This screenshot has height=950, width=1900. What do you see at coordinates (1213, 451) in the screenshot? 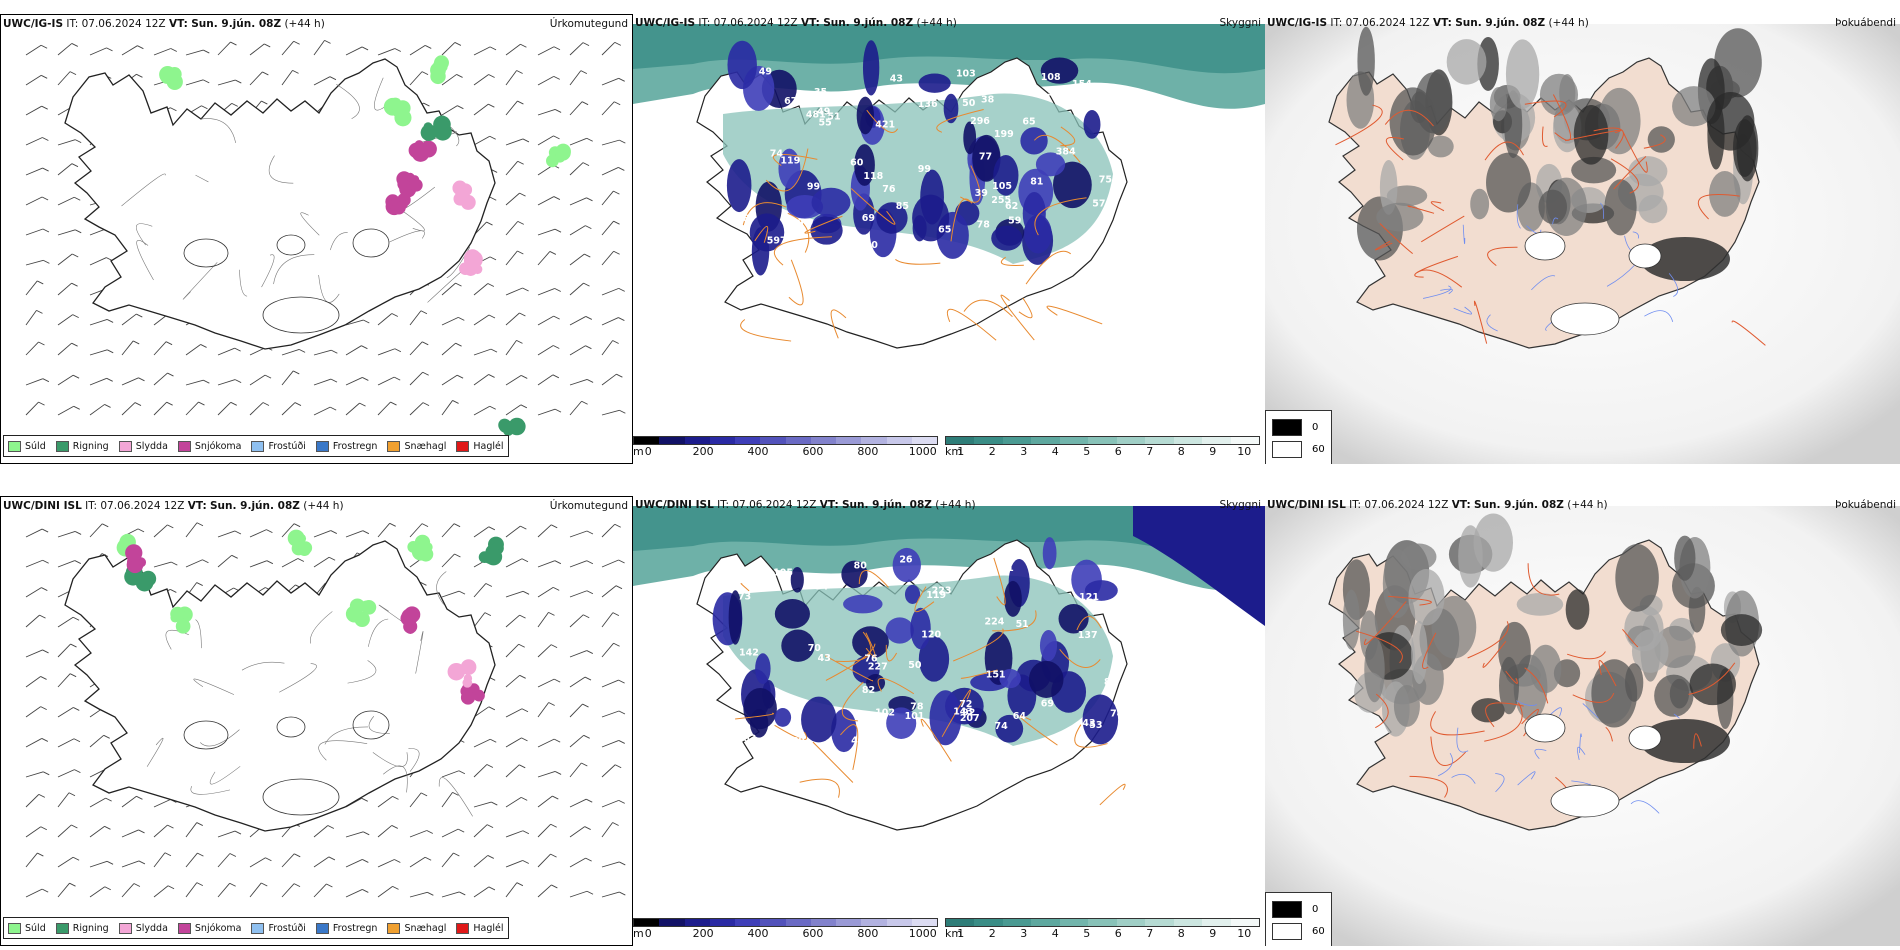
I see `colorbar-tick: 9` at bounding box center [1213, 451].